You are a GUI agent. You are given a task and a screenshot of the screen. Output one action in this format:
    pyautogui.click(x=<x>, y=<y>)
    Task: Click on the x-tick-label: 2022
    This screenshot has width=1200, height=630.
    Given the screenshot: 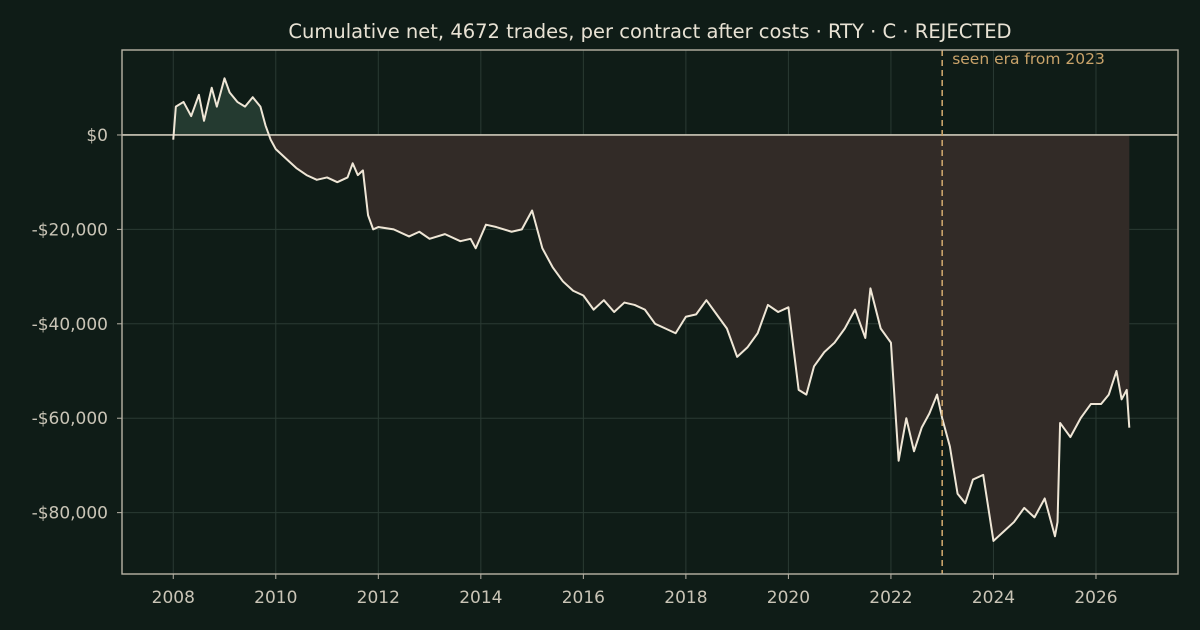 What is the action you would take?
    pyautogui.click(x=890, y=598)
    